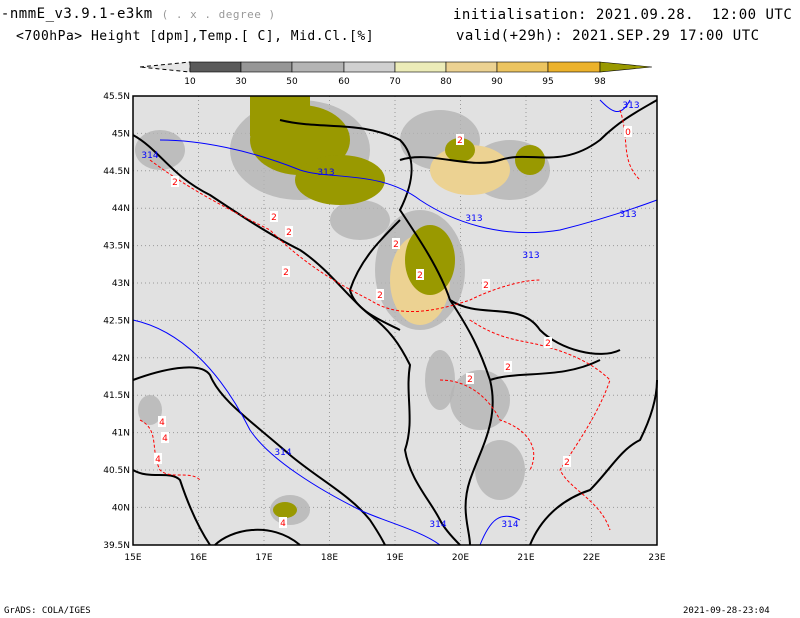  I want to click on temperature-label: 0, so click(628, 133).